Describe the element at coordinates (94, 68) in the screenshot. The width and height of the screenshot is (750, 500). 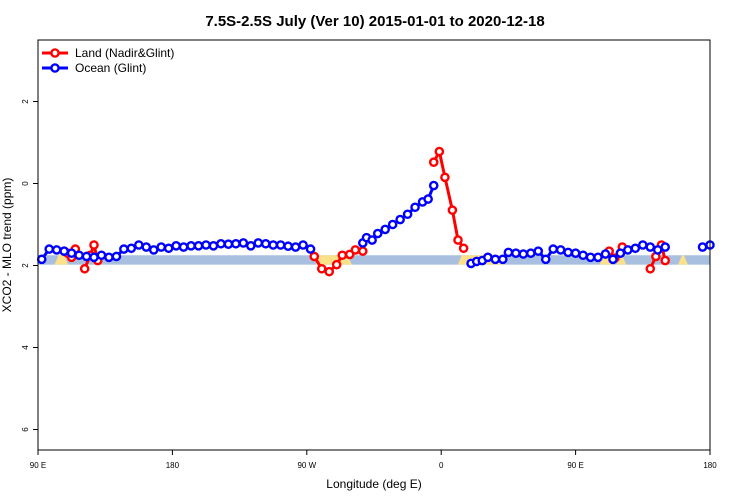
I see `legend-item: Ocean (Glint)` at that location.